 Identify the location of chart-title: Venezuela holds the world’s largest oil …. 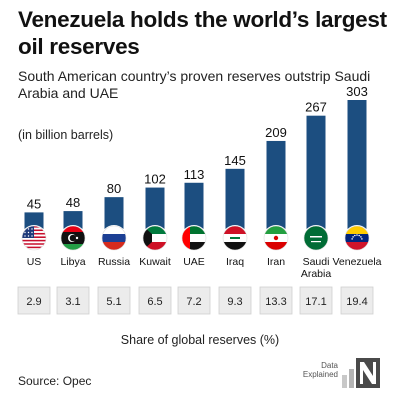
(202, 33).